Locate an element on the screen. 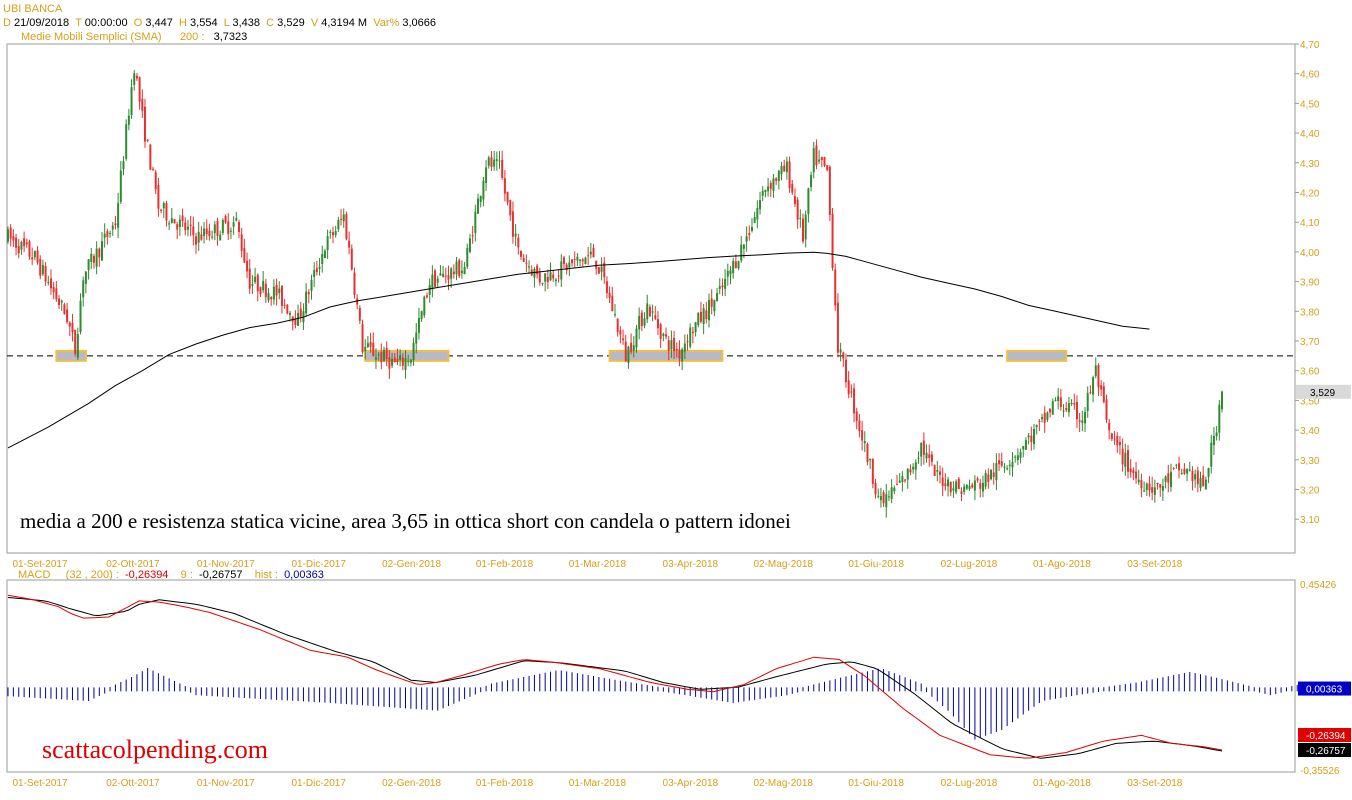 The height and width of the screenshot is (800, 1352). macd-x-tick-label: 01-Giu-2018 is located at coordinates (876, 783).